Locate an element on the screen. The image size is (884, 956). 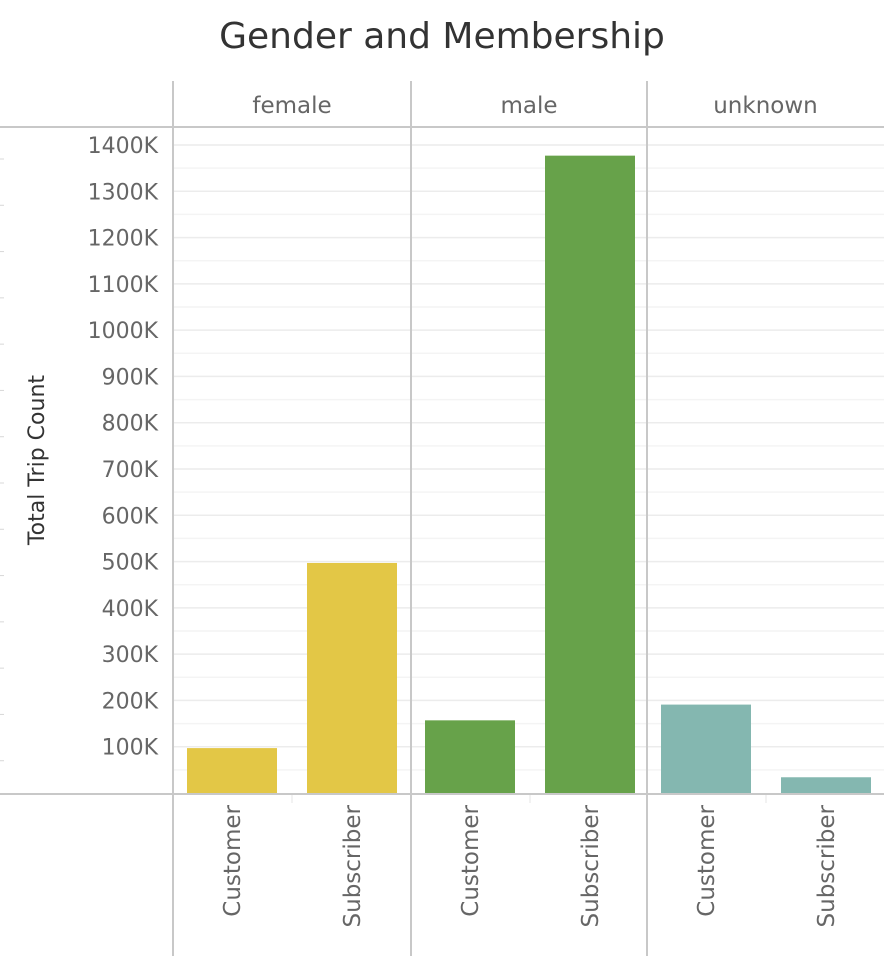
y-tick-label: 100K is located at coordinates (130, 748).